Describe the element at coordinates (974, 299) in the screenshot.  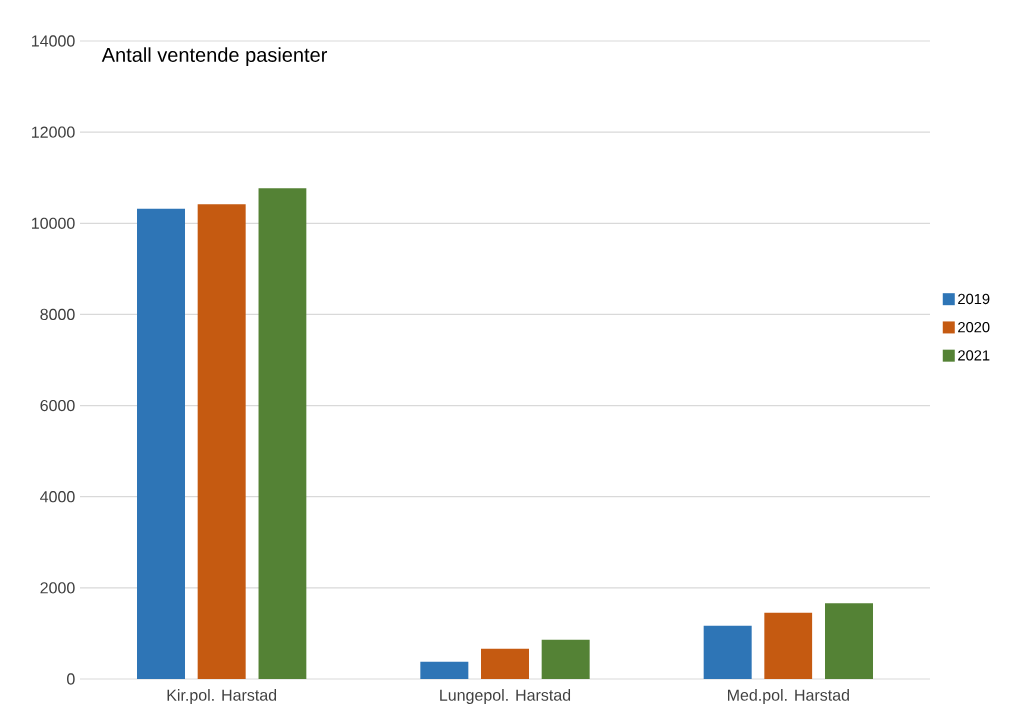
I see `legend-label: 2019` at that location.